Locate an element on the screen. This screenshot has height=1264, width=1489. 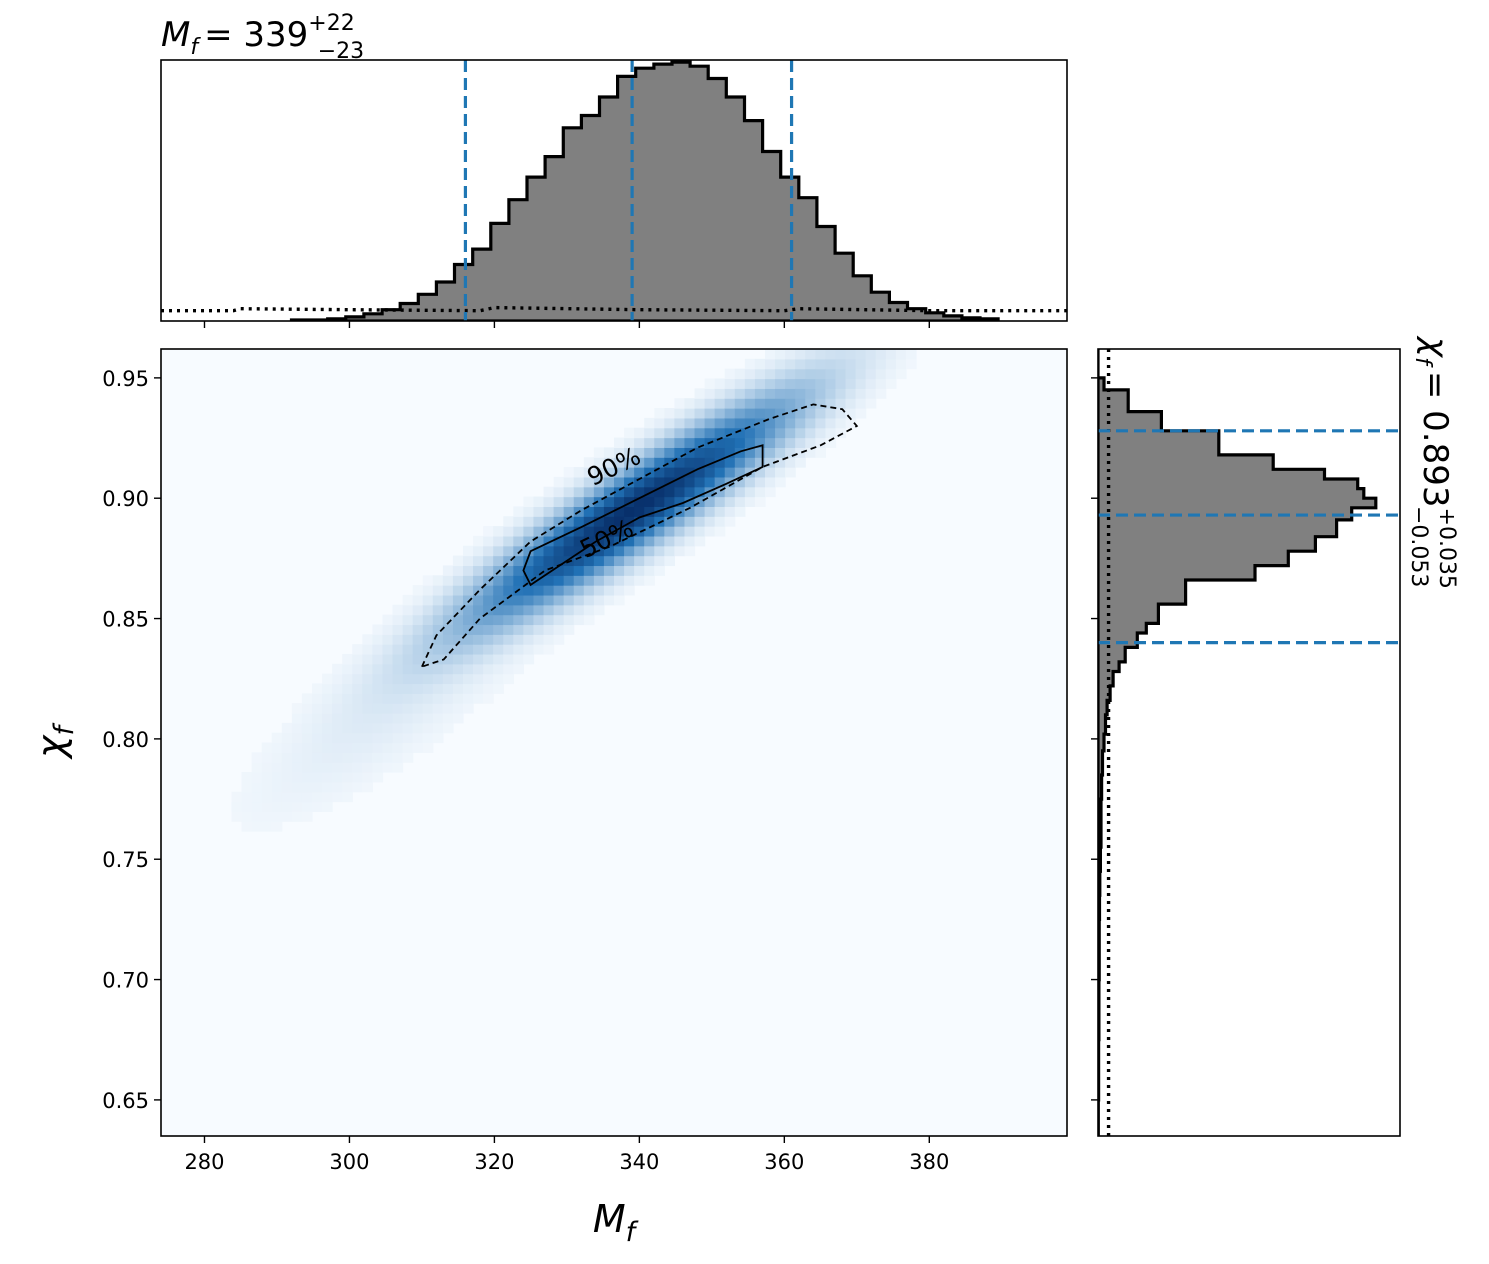
x-tick-label: 380 is located at coordinates (929, 1162).